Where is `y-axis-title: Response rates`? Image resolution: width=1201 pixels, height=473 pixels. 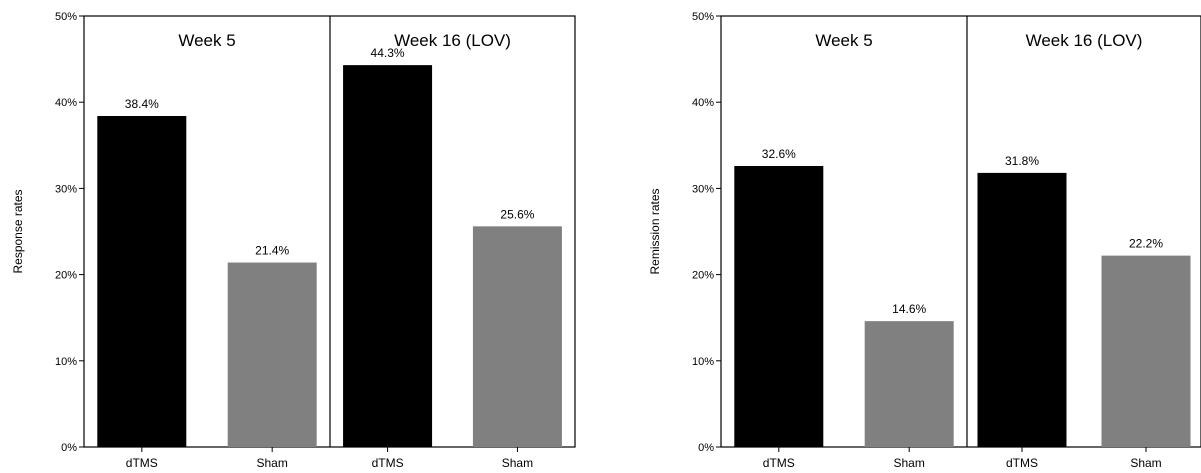 y-axis-title: Response rates is located at coordinates (18, 231).